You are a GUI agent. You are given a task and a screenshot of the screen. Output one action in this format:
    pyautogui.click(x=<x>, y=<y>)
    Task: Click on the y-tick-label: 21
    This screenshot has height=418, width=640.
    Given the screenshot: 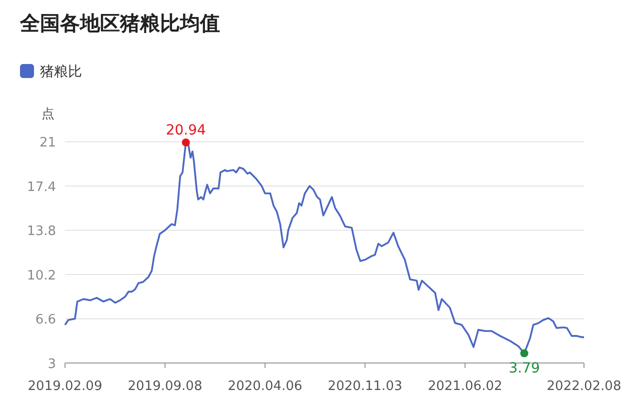 What is the action you would take?
    pyautogui.click(x=47, y=143)
    